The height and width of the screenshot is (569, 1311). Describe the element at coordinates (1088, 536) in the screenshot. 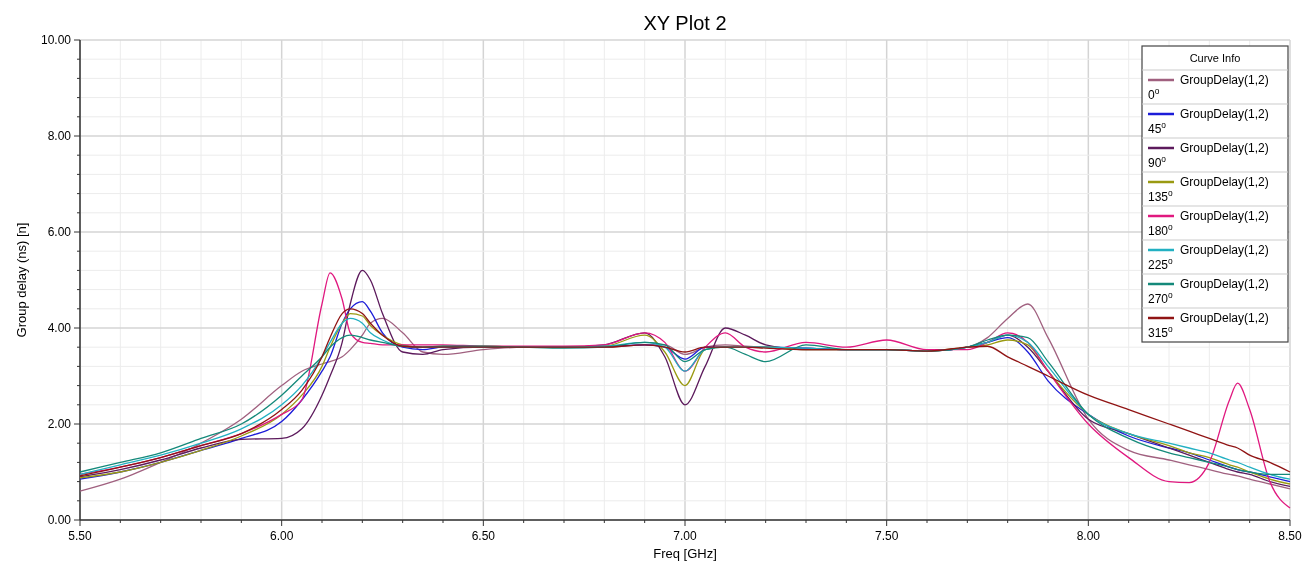

I see `x-tick-label: 8.00` at that location.